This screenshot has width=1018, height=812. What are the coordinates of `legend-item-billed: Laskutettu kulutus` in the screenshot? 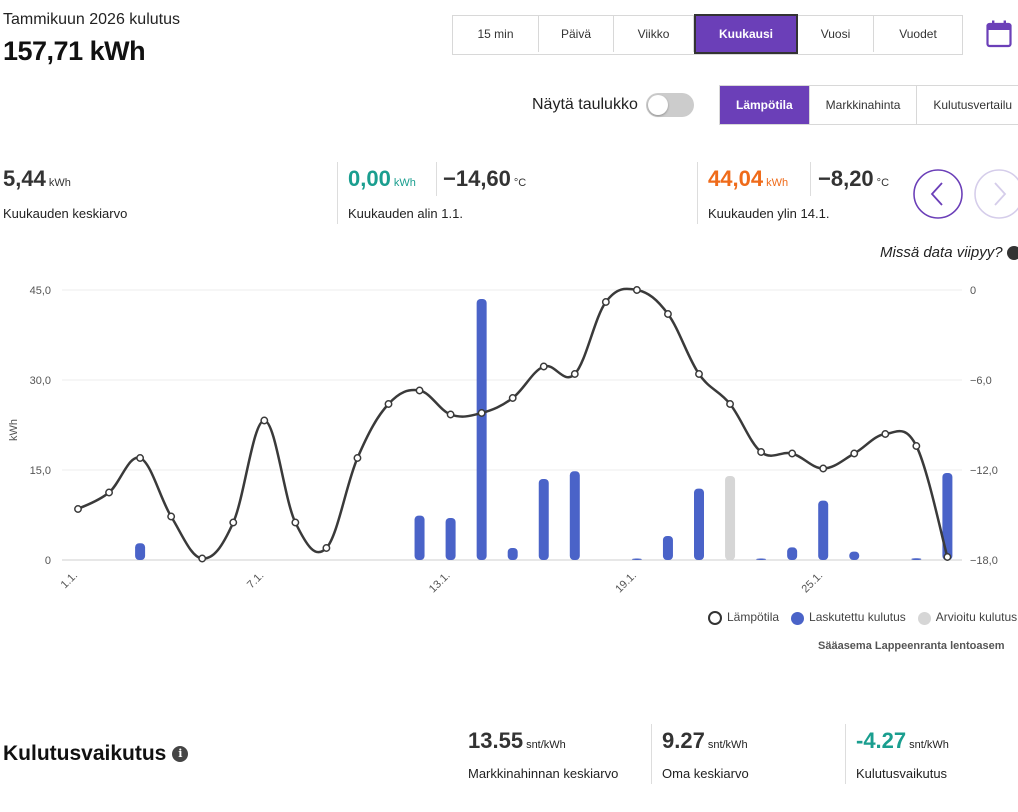 It's located at (848, 617).